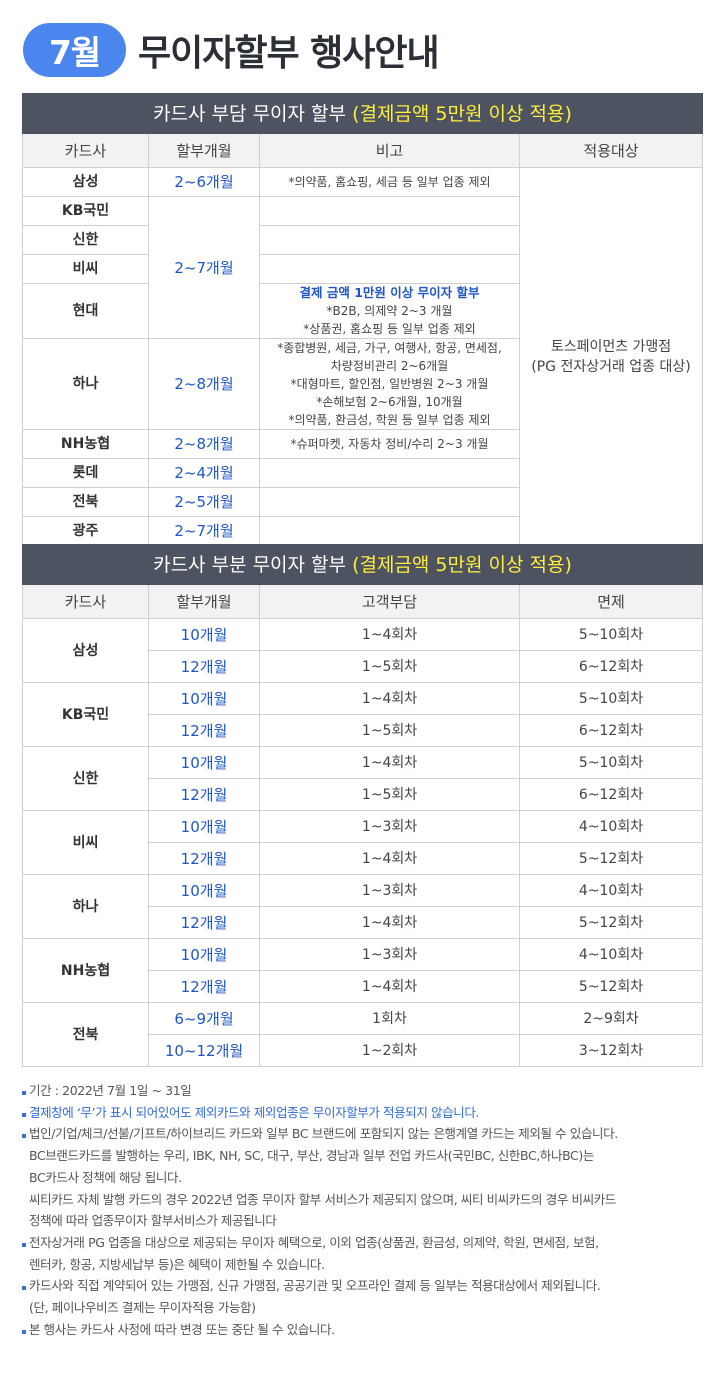 The image size is (719, 1378). Describe the element at coordinates (177, 1264) in the screenshot. I see `note-item: 렌터카, 항공, 지방세납부 등)은 혜택이 제한될 수 있습니다.` at that location.